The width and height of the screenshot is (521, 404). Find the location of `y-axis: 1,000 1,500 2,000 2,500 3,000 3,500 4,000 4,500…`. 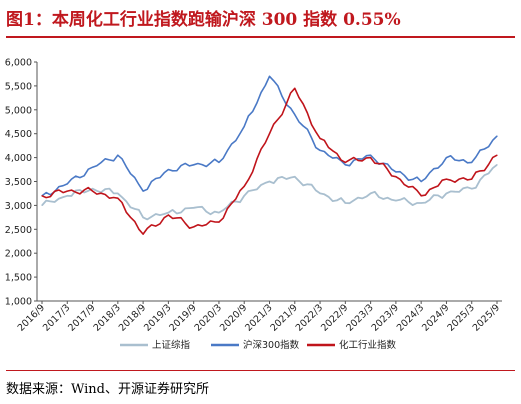

y-axis: 1,000 1,500 2,000 2,500 3,000 3,500 4,000 4,500… is located at coordinates (21, 183).